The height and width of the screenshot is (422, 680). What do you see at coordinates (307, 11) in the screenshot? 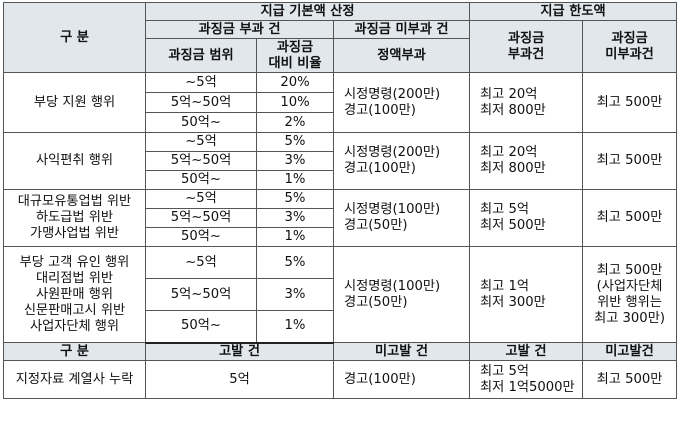
I see `header-basic-amount: 지급 기본액 산정` at bounding box center [307, 11].